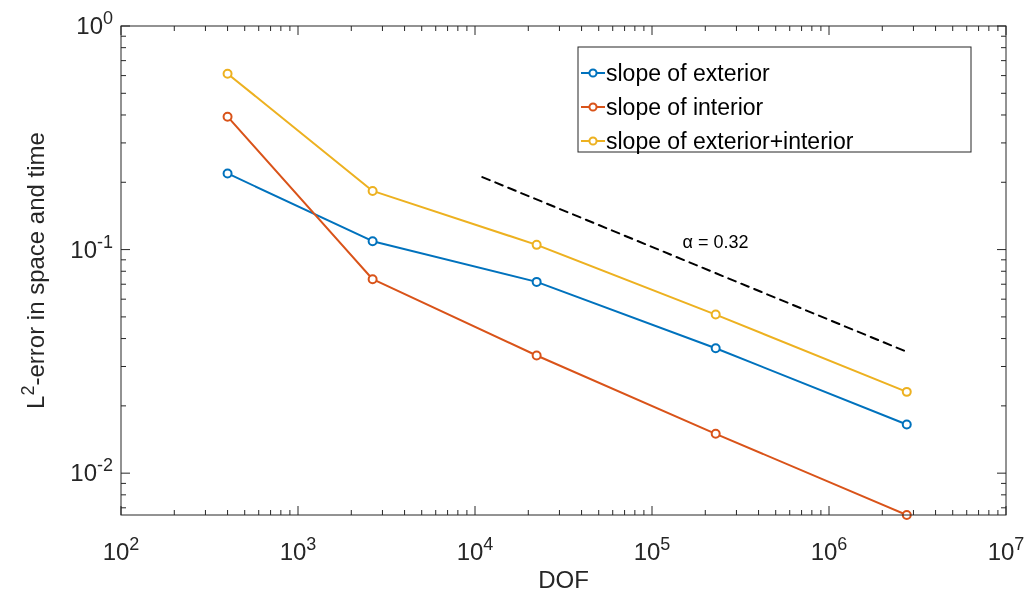 The image size is (1032, 601). I want to click on x-tick-label: 10$^{2}$, so click(121, 549).